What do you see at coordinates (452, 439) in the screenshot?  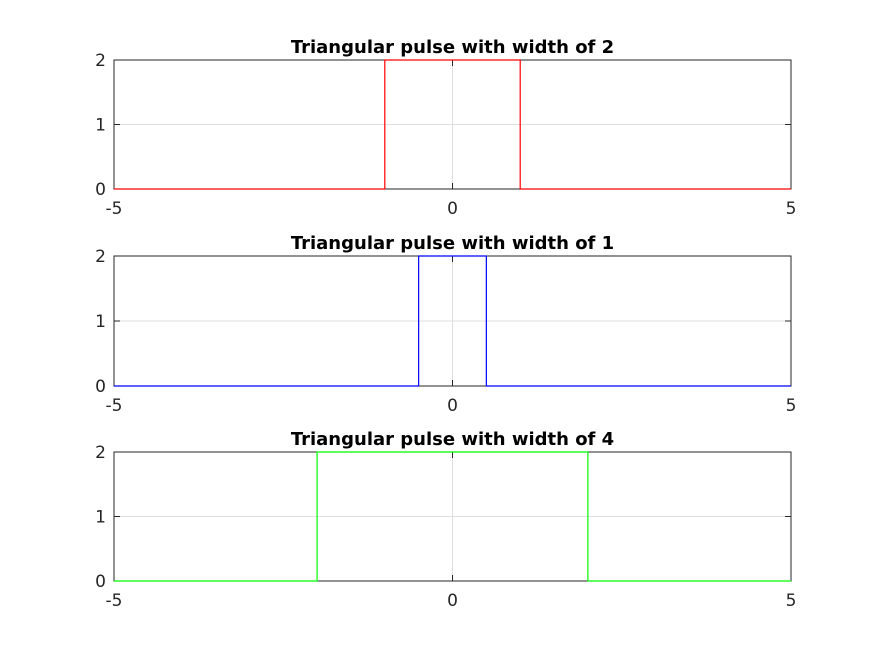 I see `chart-title: Triangular pulse with width of 4` at bounding box center [452, 439].